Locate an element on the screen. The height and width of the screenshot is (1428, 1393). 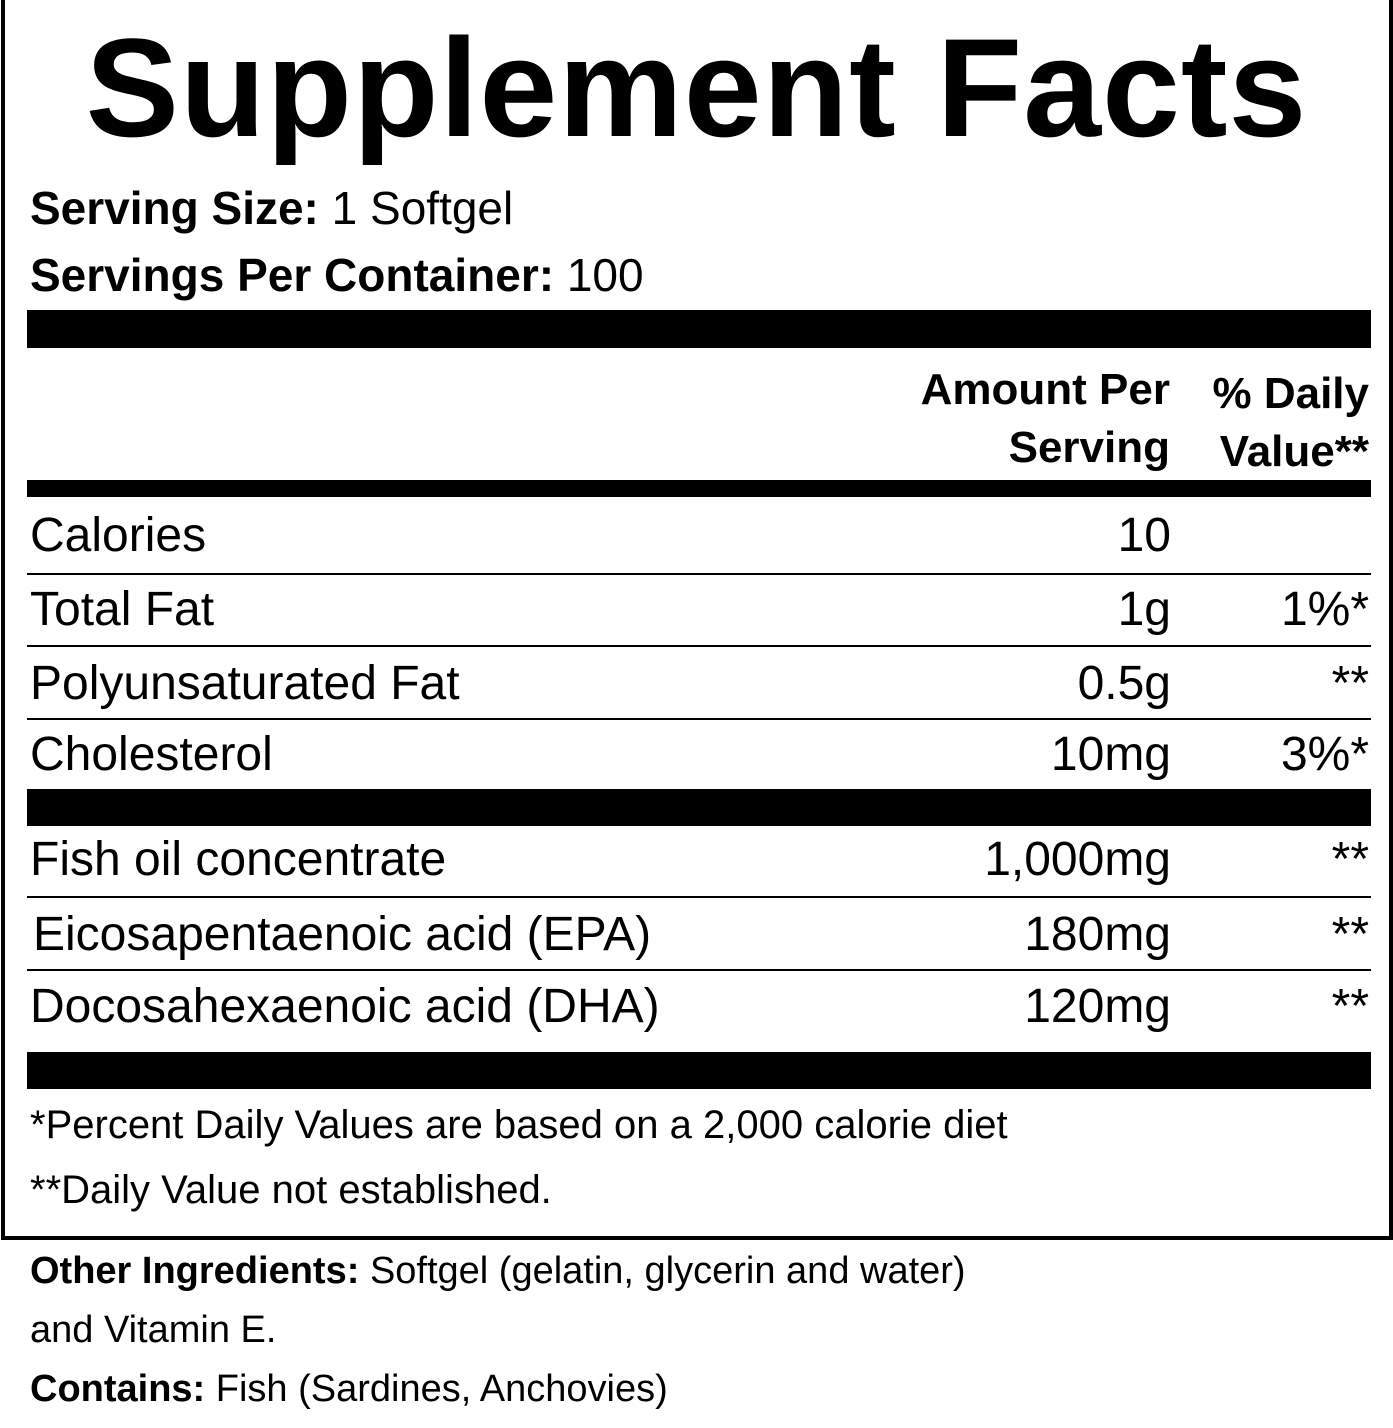
table-row: Calories 10 is located at coordinates (699, 537).